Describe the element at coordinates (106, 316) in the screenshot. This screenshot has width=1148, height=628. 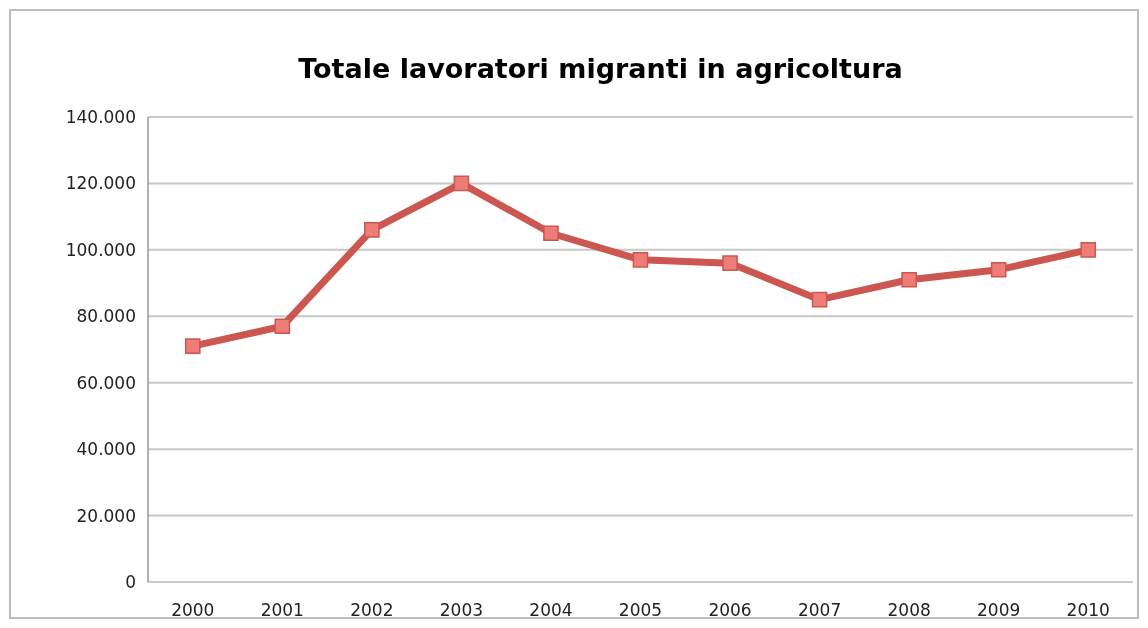
I see `y-tick-label: 80.000` at that location.